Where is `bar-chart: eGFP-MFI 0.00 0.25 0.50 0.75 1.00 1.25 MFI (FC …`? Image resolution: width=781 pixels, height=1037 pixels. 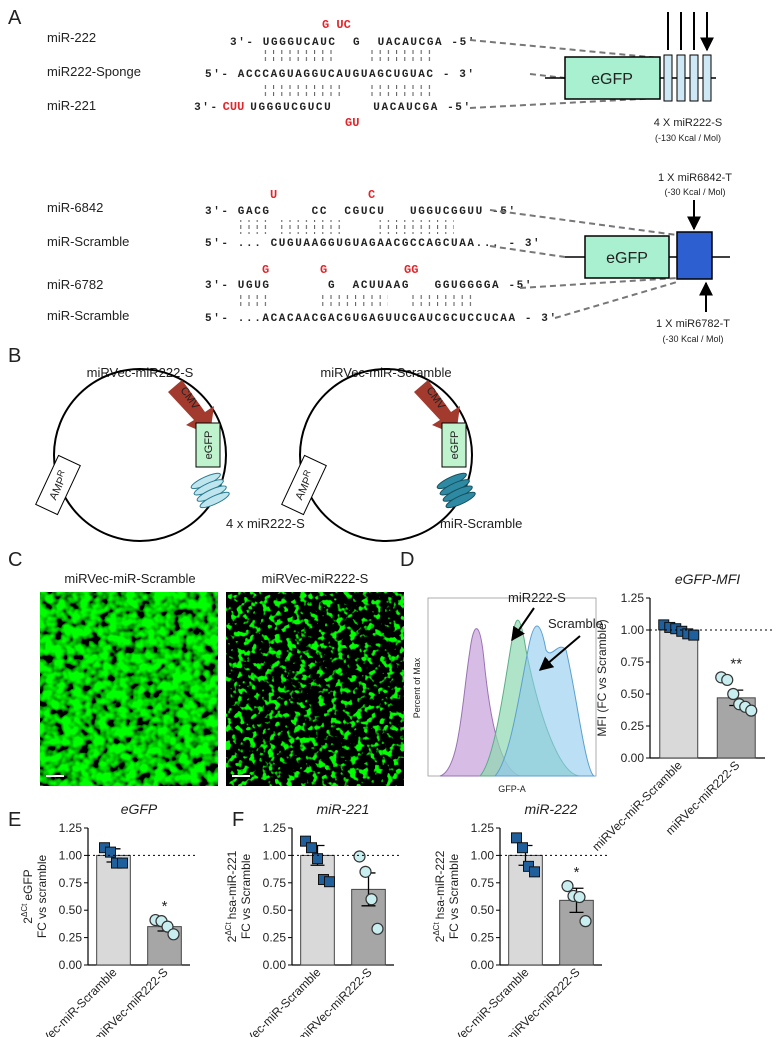 bar-chart: eGFP-MFI 0.00 0.25 0.50 0.75 1.00 1.25 MFI (FC … is located at coordinates (681, 712).